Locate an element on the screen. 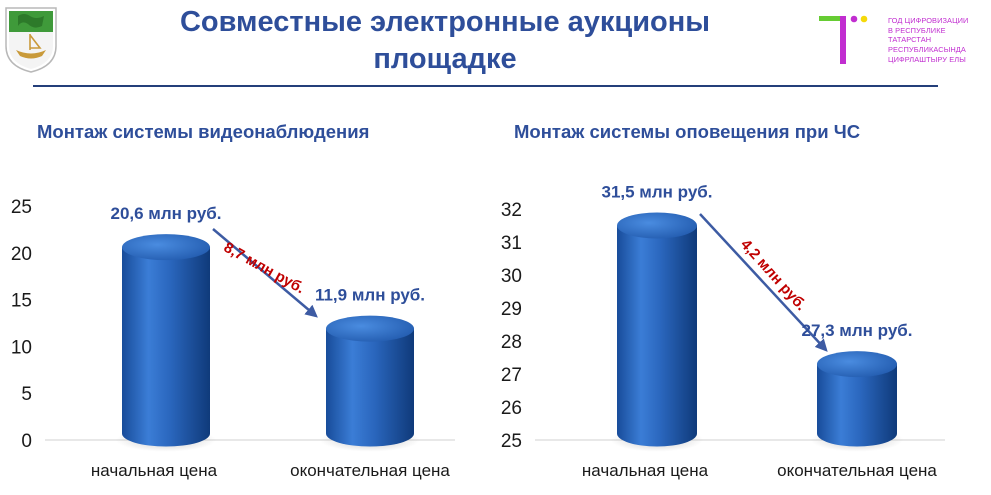 The width and height of the screenshot is (991, 495). chart-1-delta-label: 8,7 млн руб. is located at coordinates (264, 268).